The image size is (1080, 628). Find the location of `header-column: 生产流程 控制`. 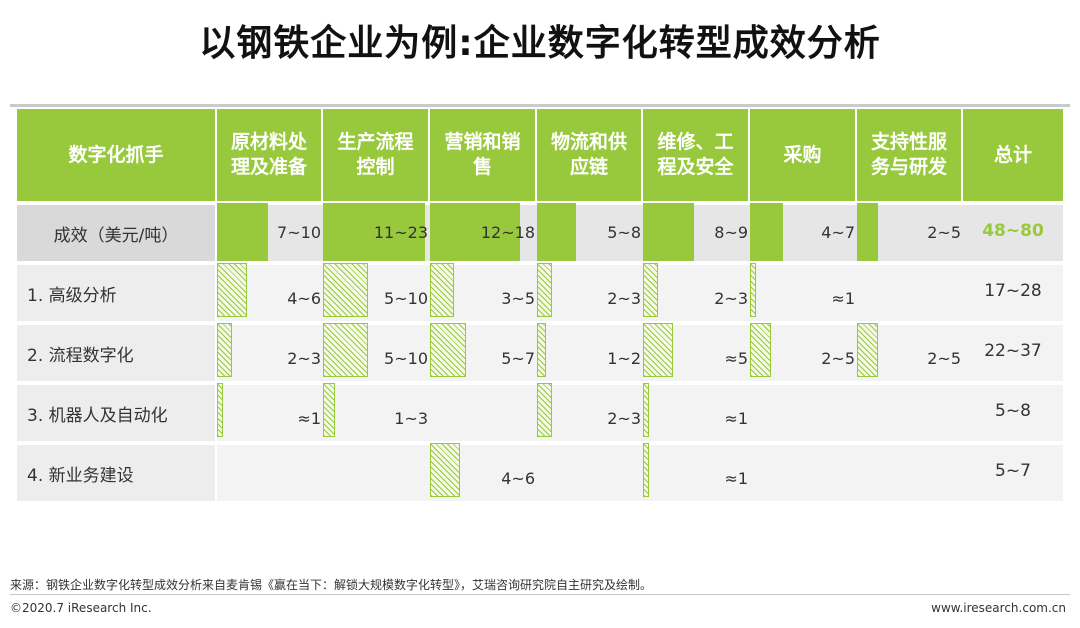

header-column: 生产流程 控制 is located at coordinates (375, 155).